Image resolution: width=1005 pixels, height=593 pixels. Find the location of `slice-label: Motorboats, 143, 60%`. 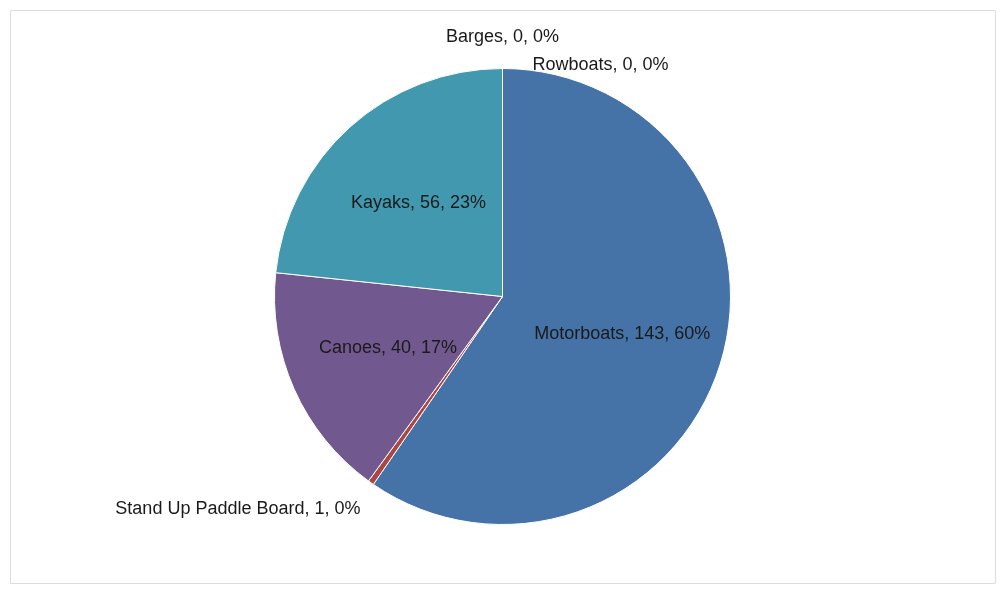

slice-label: Motorboats, 143, 60% is located at coordinates (622, 332).